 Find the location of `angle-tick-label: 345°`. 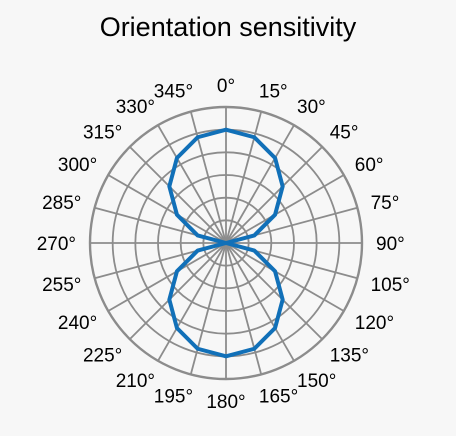

angle-tick-label: 345° is located at coordinates (173, 91).